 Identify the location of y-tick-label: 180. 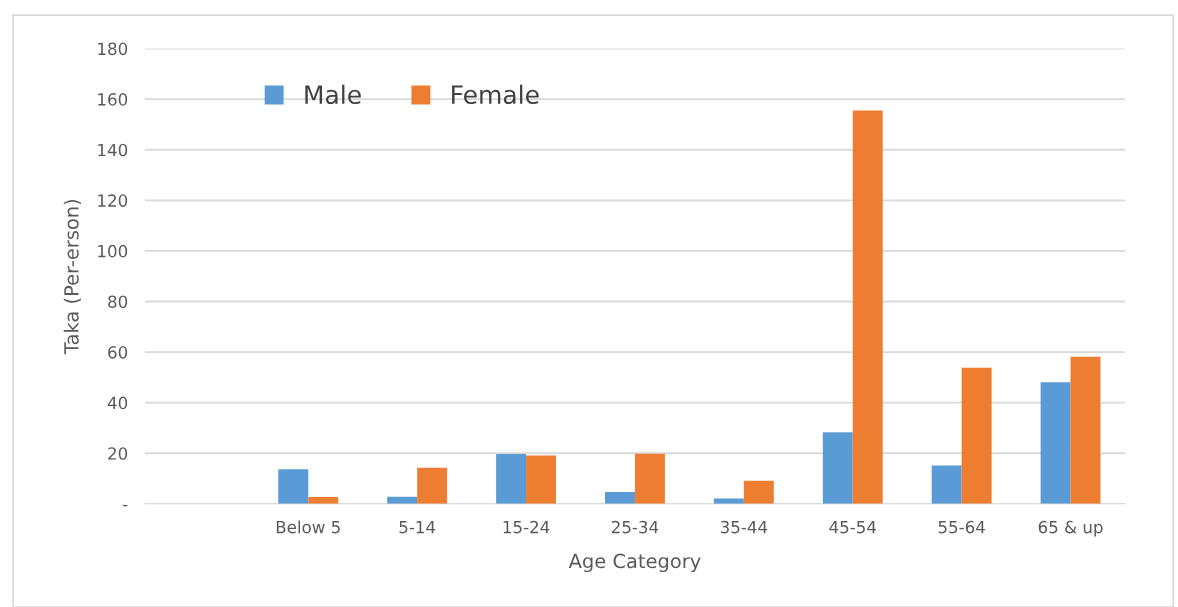
(113, 49).